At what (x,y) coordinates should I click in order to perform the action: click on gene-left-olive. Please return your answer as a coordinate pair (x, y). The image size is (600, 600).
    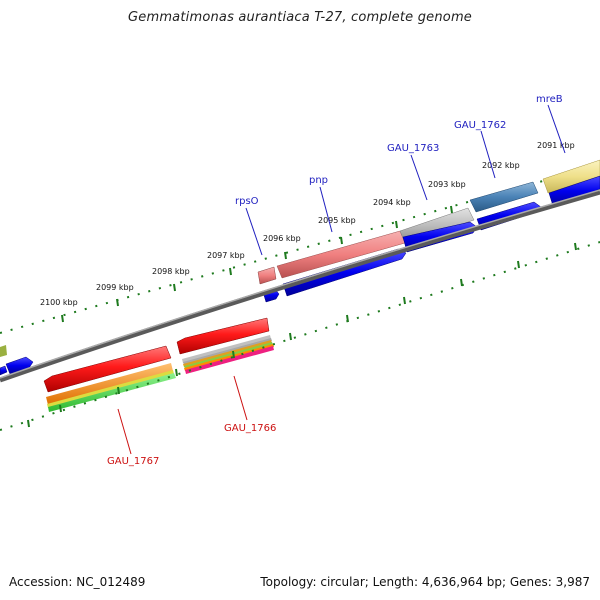
    Looking at the image, I should click on (3, 351).